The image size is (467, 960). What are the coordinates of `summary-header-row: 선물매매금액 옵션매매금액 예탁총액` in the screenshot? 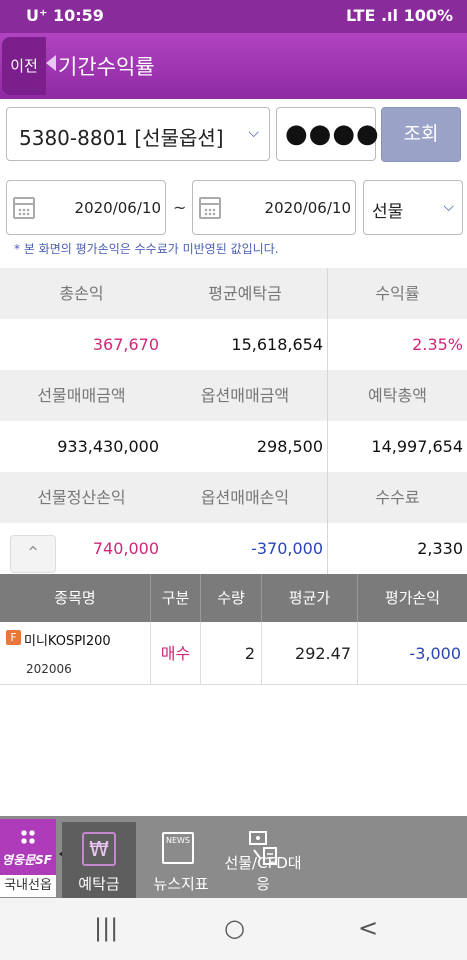 It's located at (233, 395).